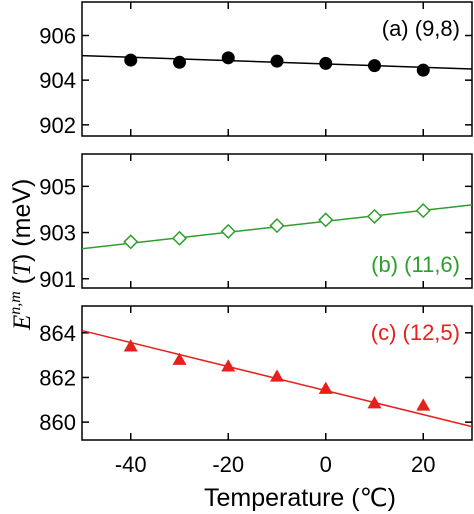 The image size is (474, 514). Describe the element at coordinates (22, 213) in the screenshot. I see `ylabel-unit: (meV)` at that location.